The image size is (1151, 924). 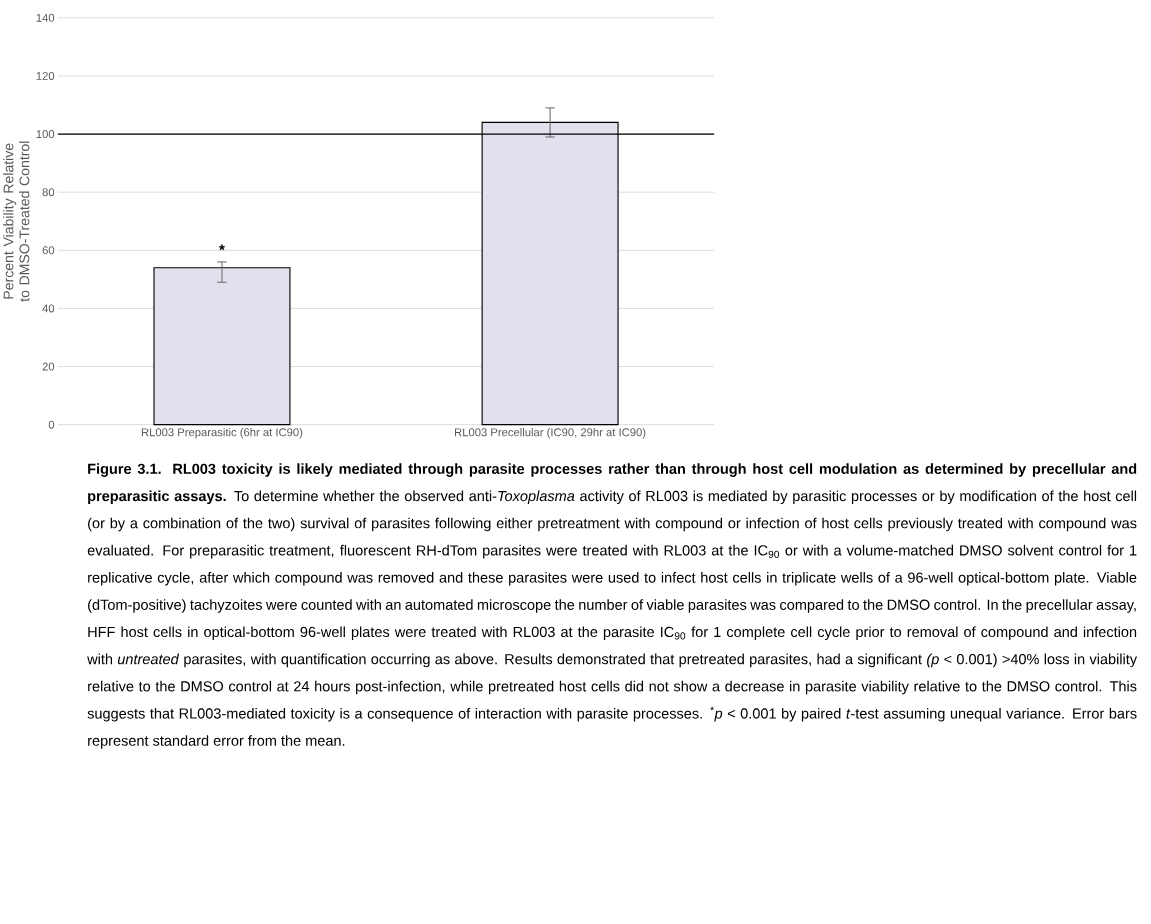 I want to click on x-tick-label: RL003 Precellular (IC90, 29hr at IC90), so click(x=550, y=433).